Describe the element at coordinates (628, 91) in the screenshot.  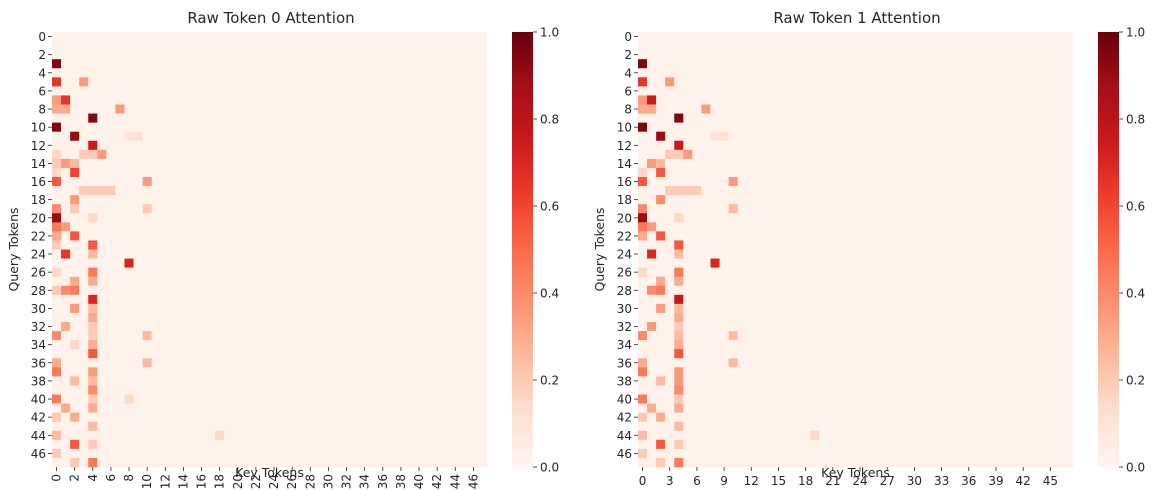
I see `y-tick-label: 6` at that location.